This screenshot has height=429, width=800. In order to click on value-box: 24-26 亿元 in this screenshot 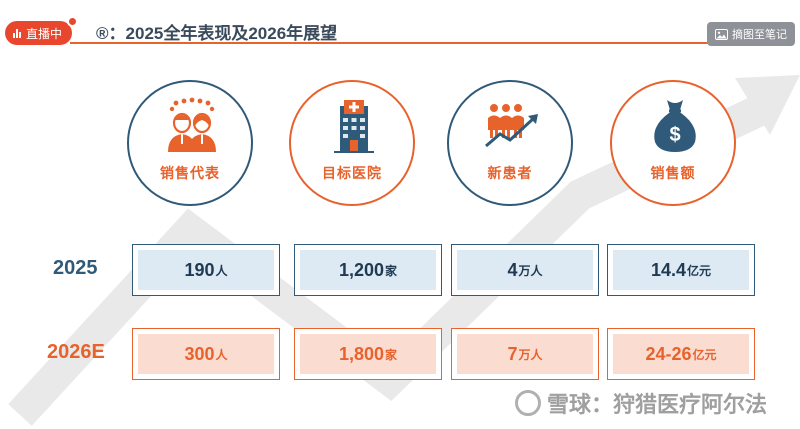, I will do `click(681, 354)`.